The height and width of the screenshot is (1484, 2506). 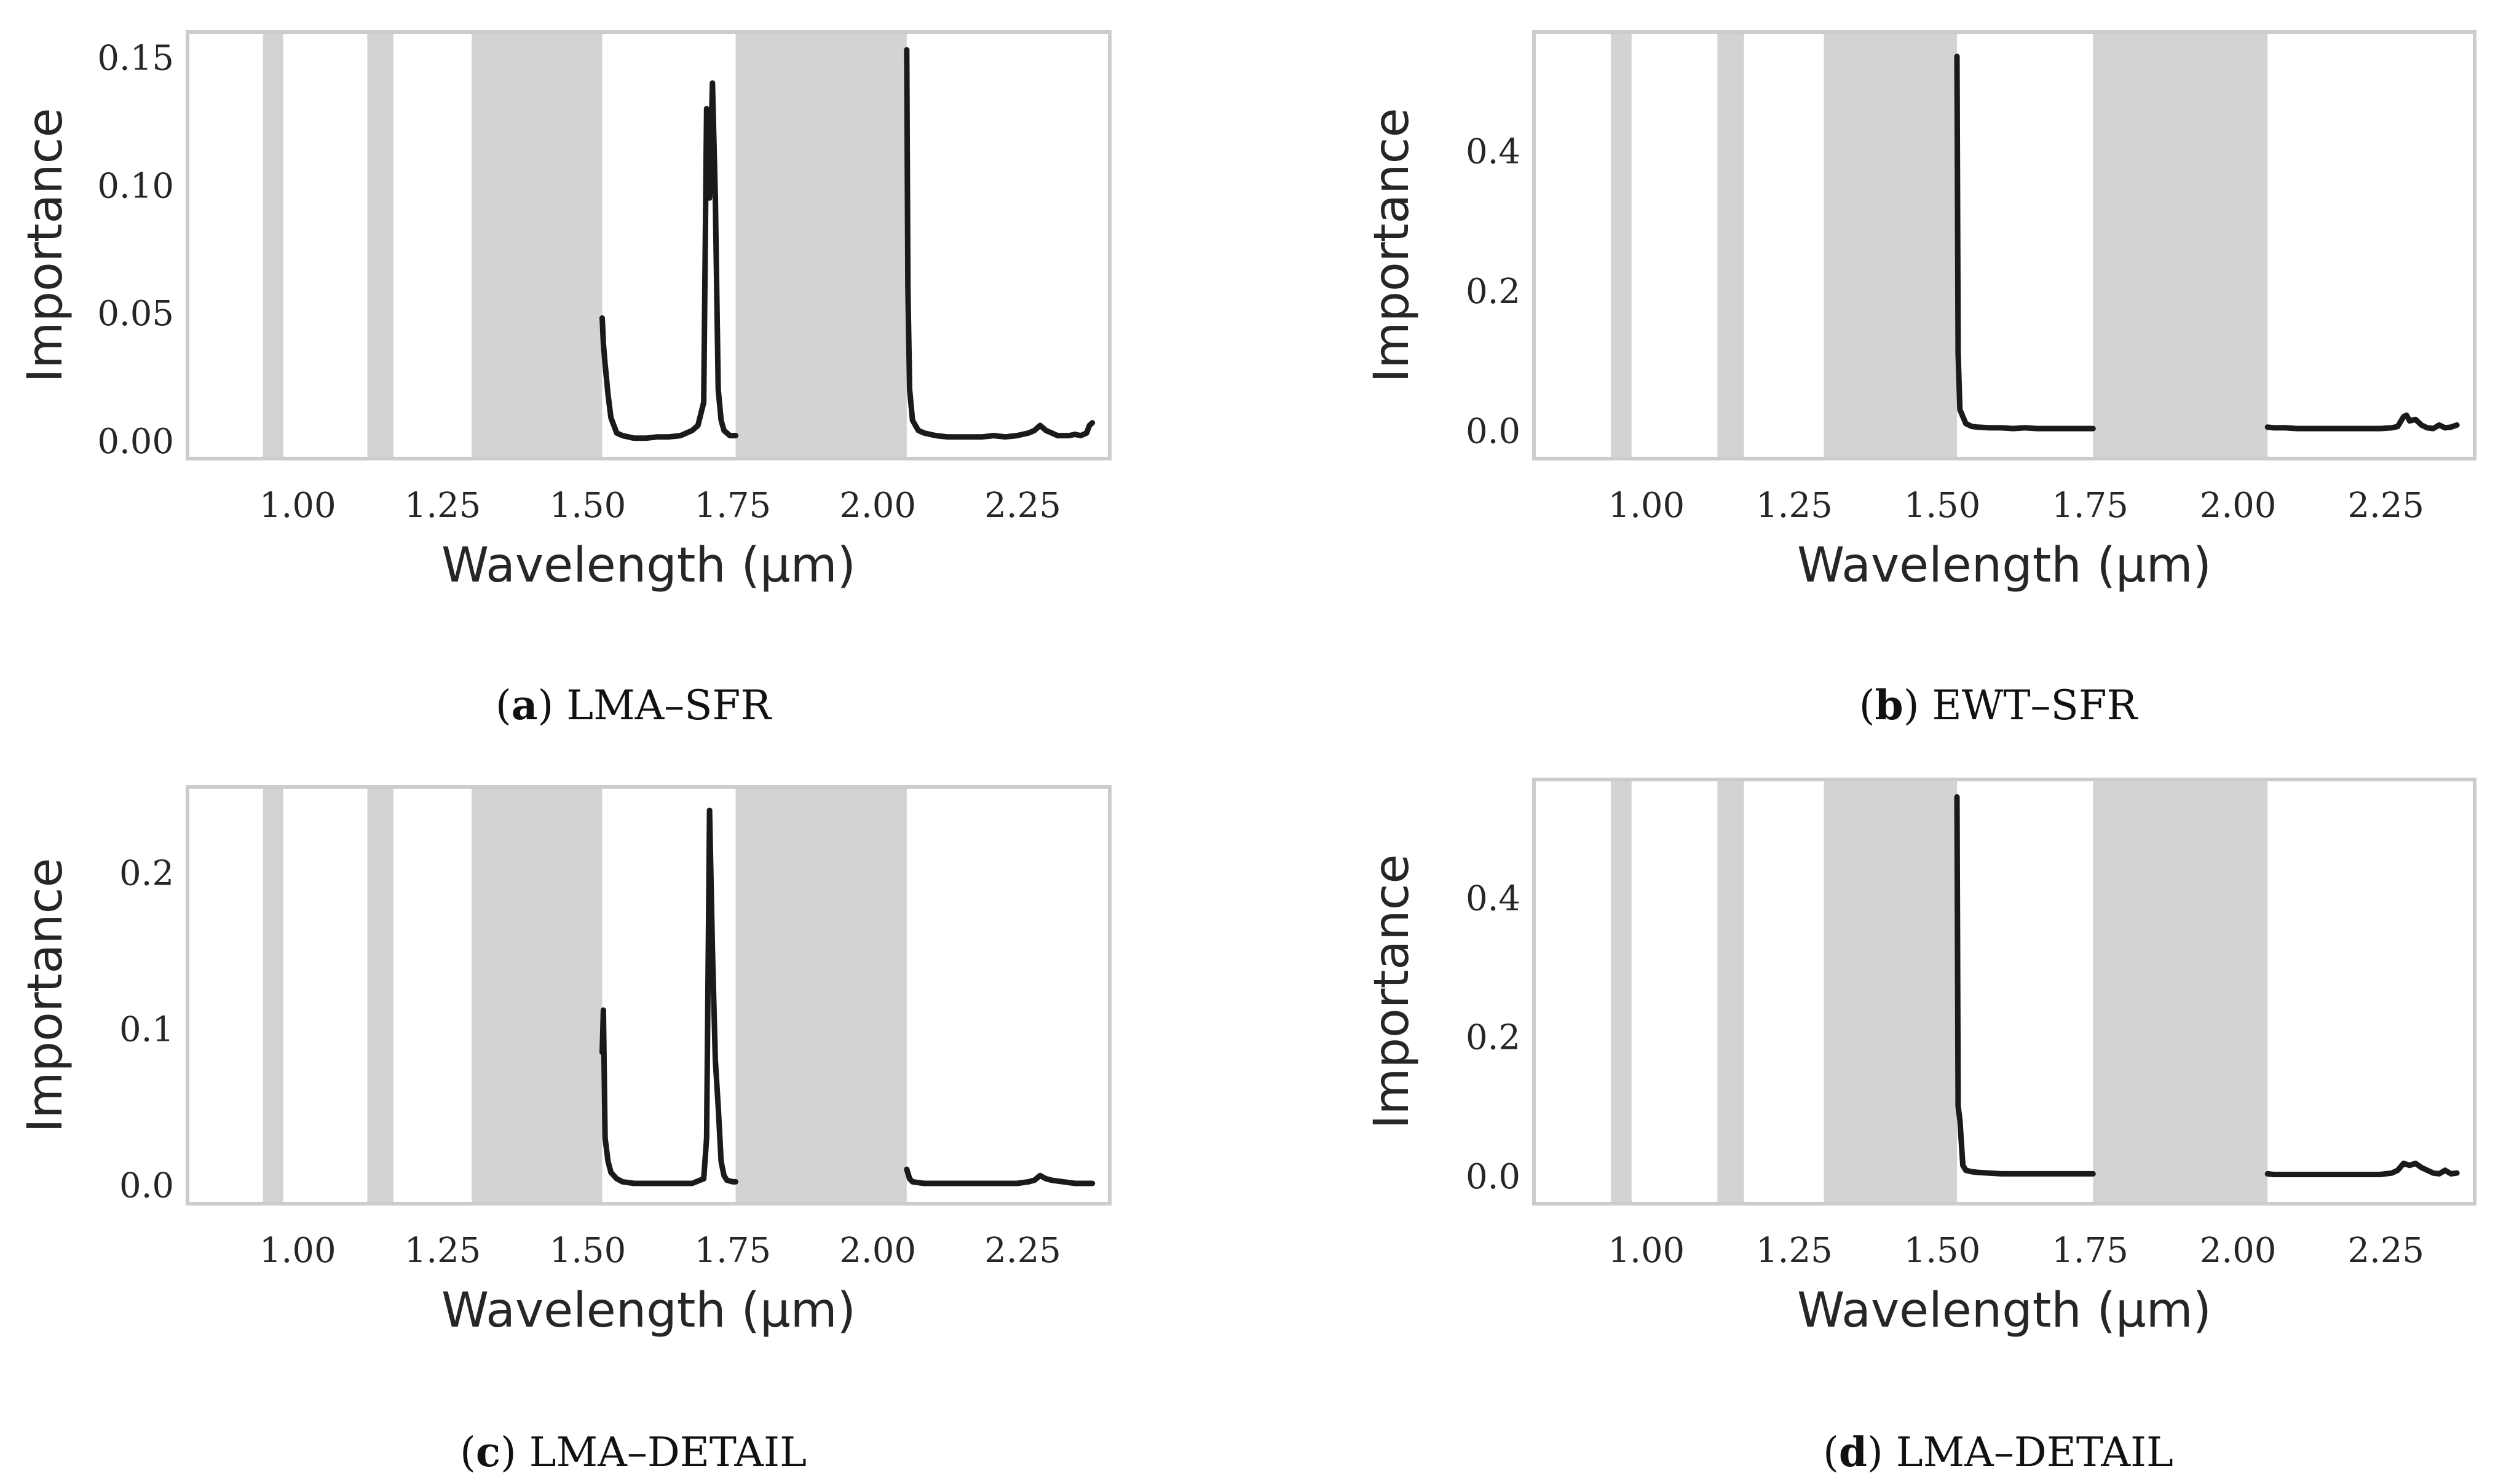 What do you see at coordinates (146, 1030) in the screenshot?
I see `y-tick-label: 0.1` at bounding box center [146, 1030].